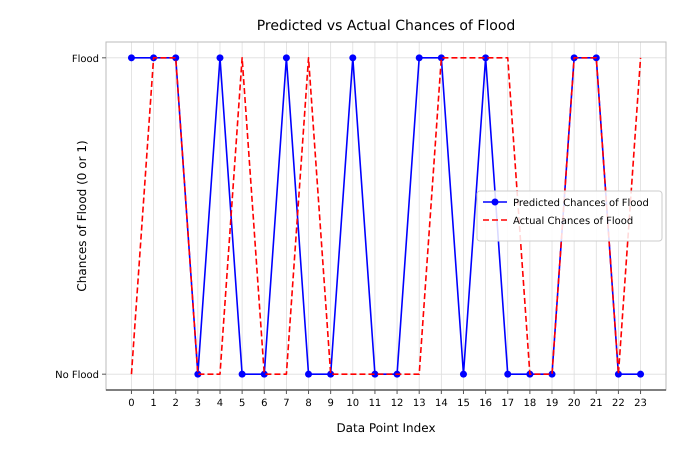 The image size is (687, 450). Describe the element at coordinates (330, 403) in the screenshot. I see `x-tick-label: 9` at that location.